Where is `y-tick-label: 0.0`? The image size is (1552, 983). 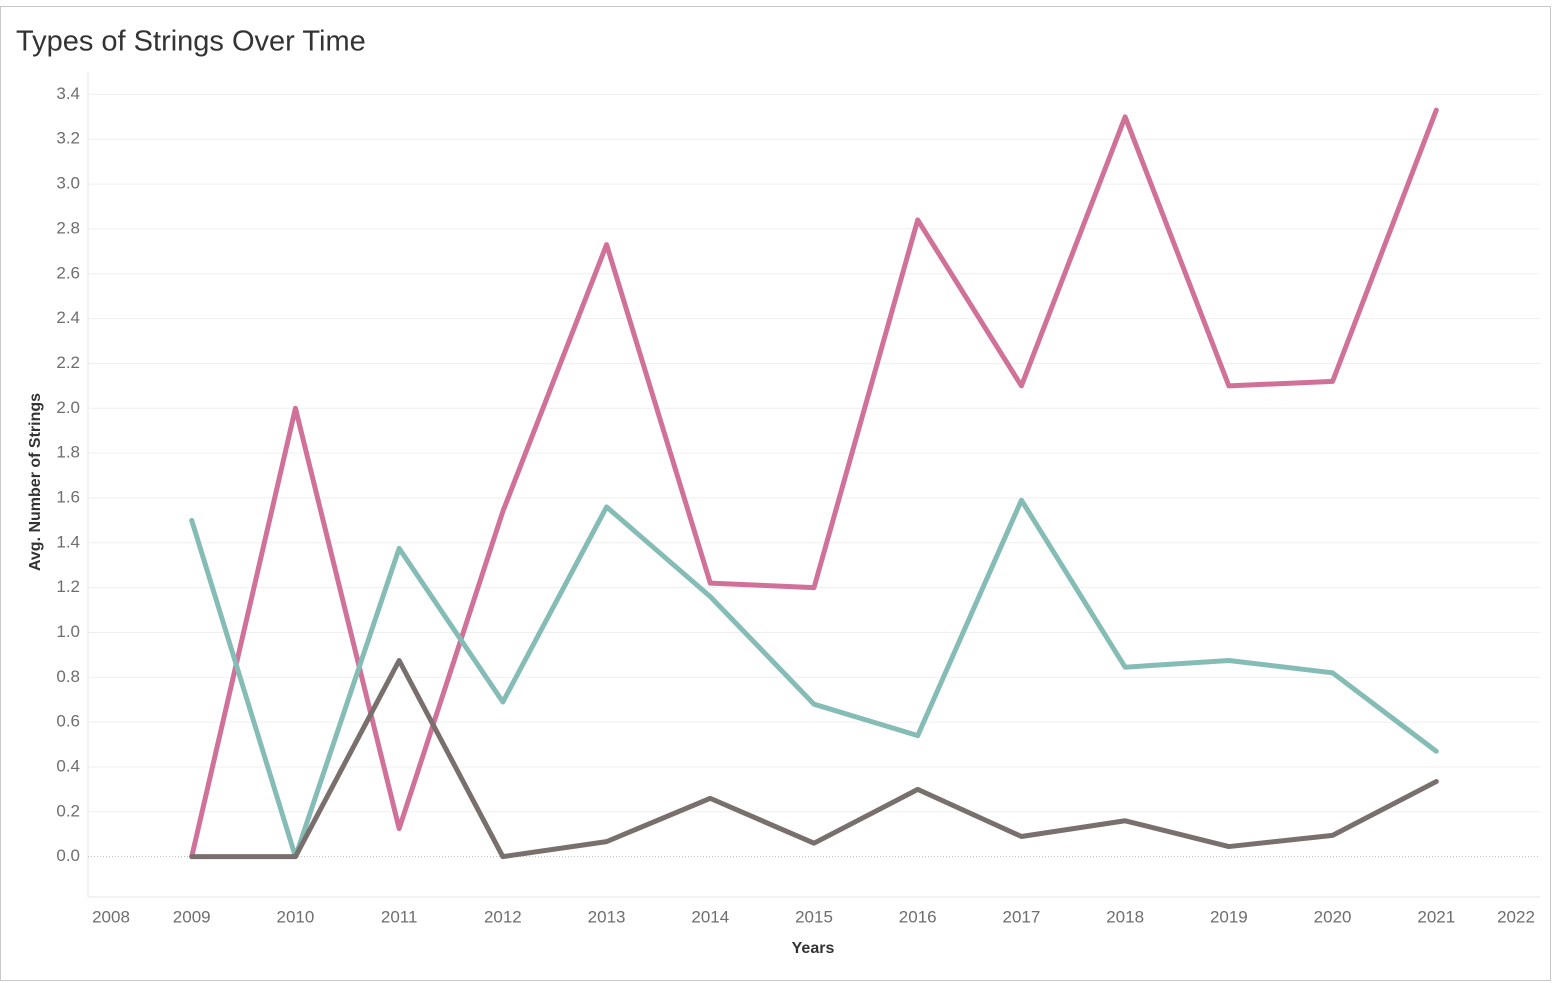
y-tick-label: 0.0 is located at coordinates (68, 855).